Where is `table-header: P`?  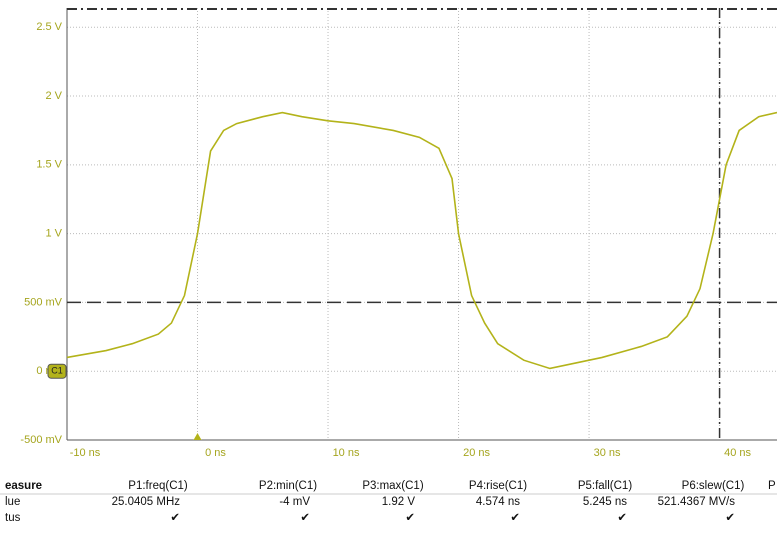
table-header: P is located at coordinates (772, 486).